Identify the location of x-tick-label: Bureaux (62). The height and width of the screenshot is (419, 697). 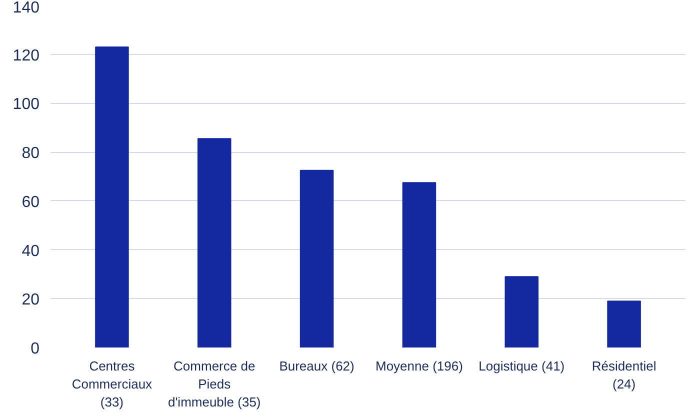
(316, 366).